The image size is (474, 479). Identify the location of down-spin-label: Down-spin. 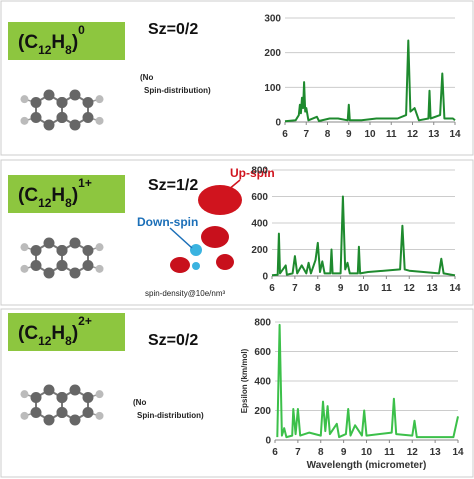
(167, 222).